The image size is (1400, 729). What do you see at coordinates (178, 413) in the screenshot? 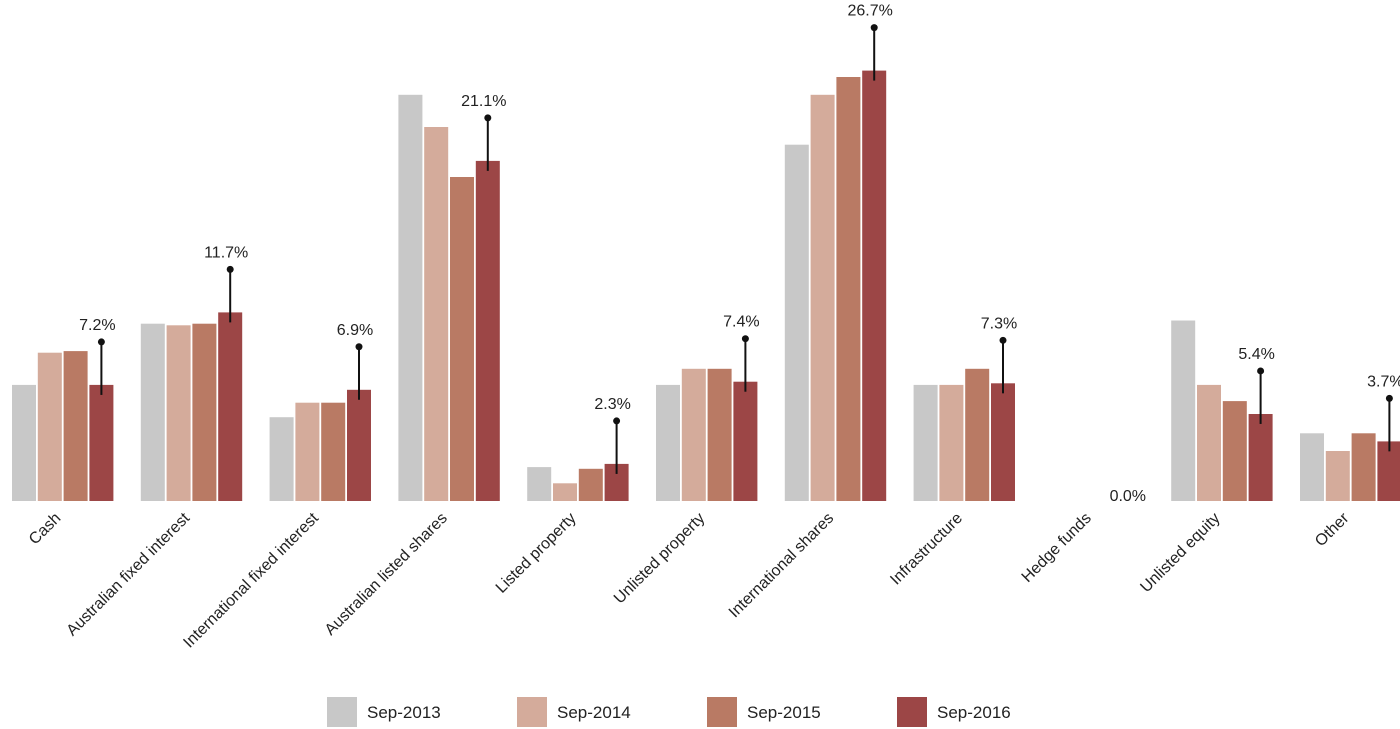
I see `bar-australian-fixed-interest-sep-2014` at bounding box center [178, 413].